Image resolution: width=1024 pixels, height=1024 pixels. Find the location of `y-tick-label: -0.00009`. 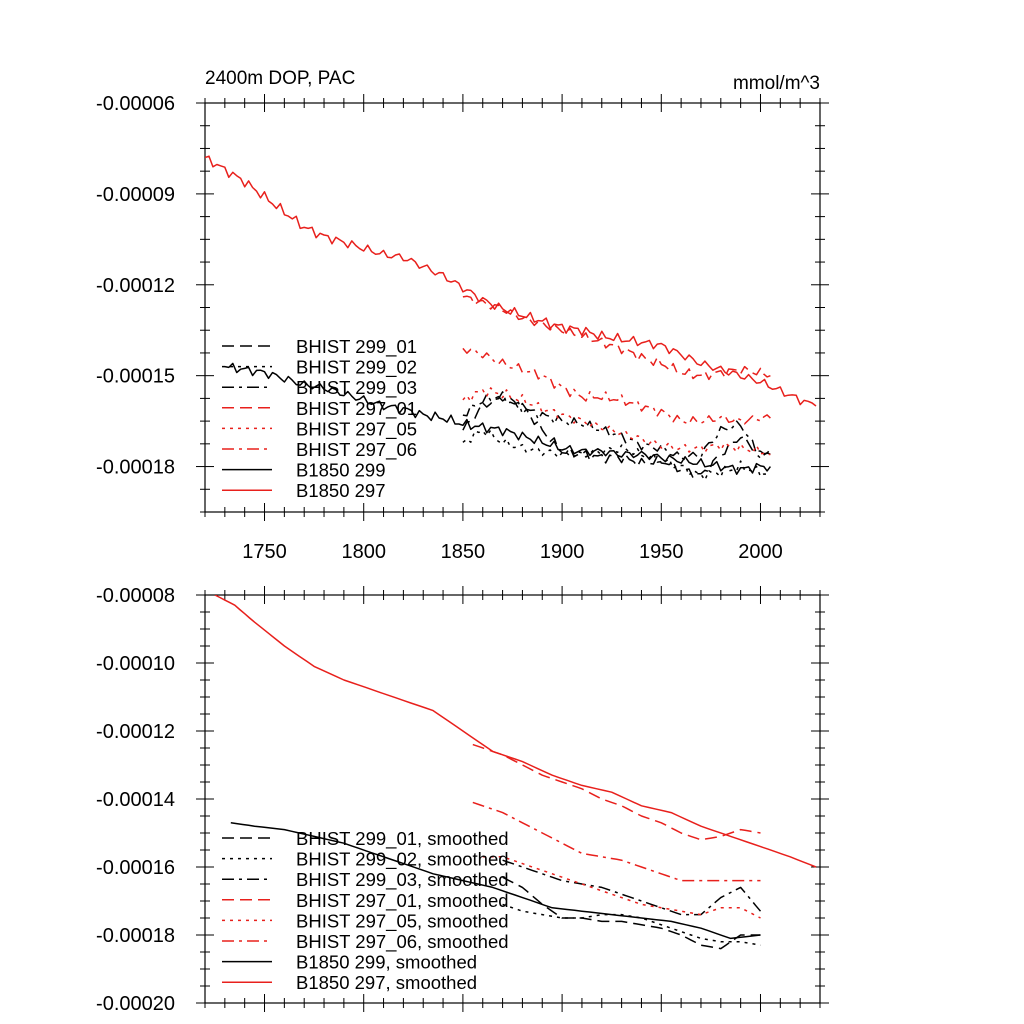

y-tick-label: -0.00009 is located at coordinates (135, 195).